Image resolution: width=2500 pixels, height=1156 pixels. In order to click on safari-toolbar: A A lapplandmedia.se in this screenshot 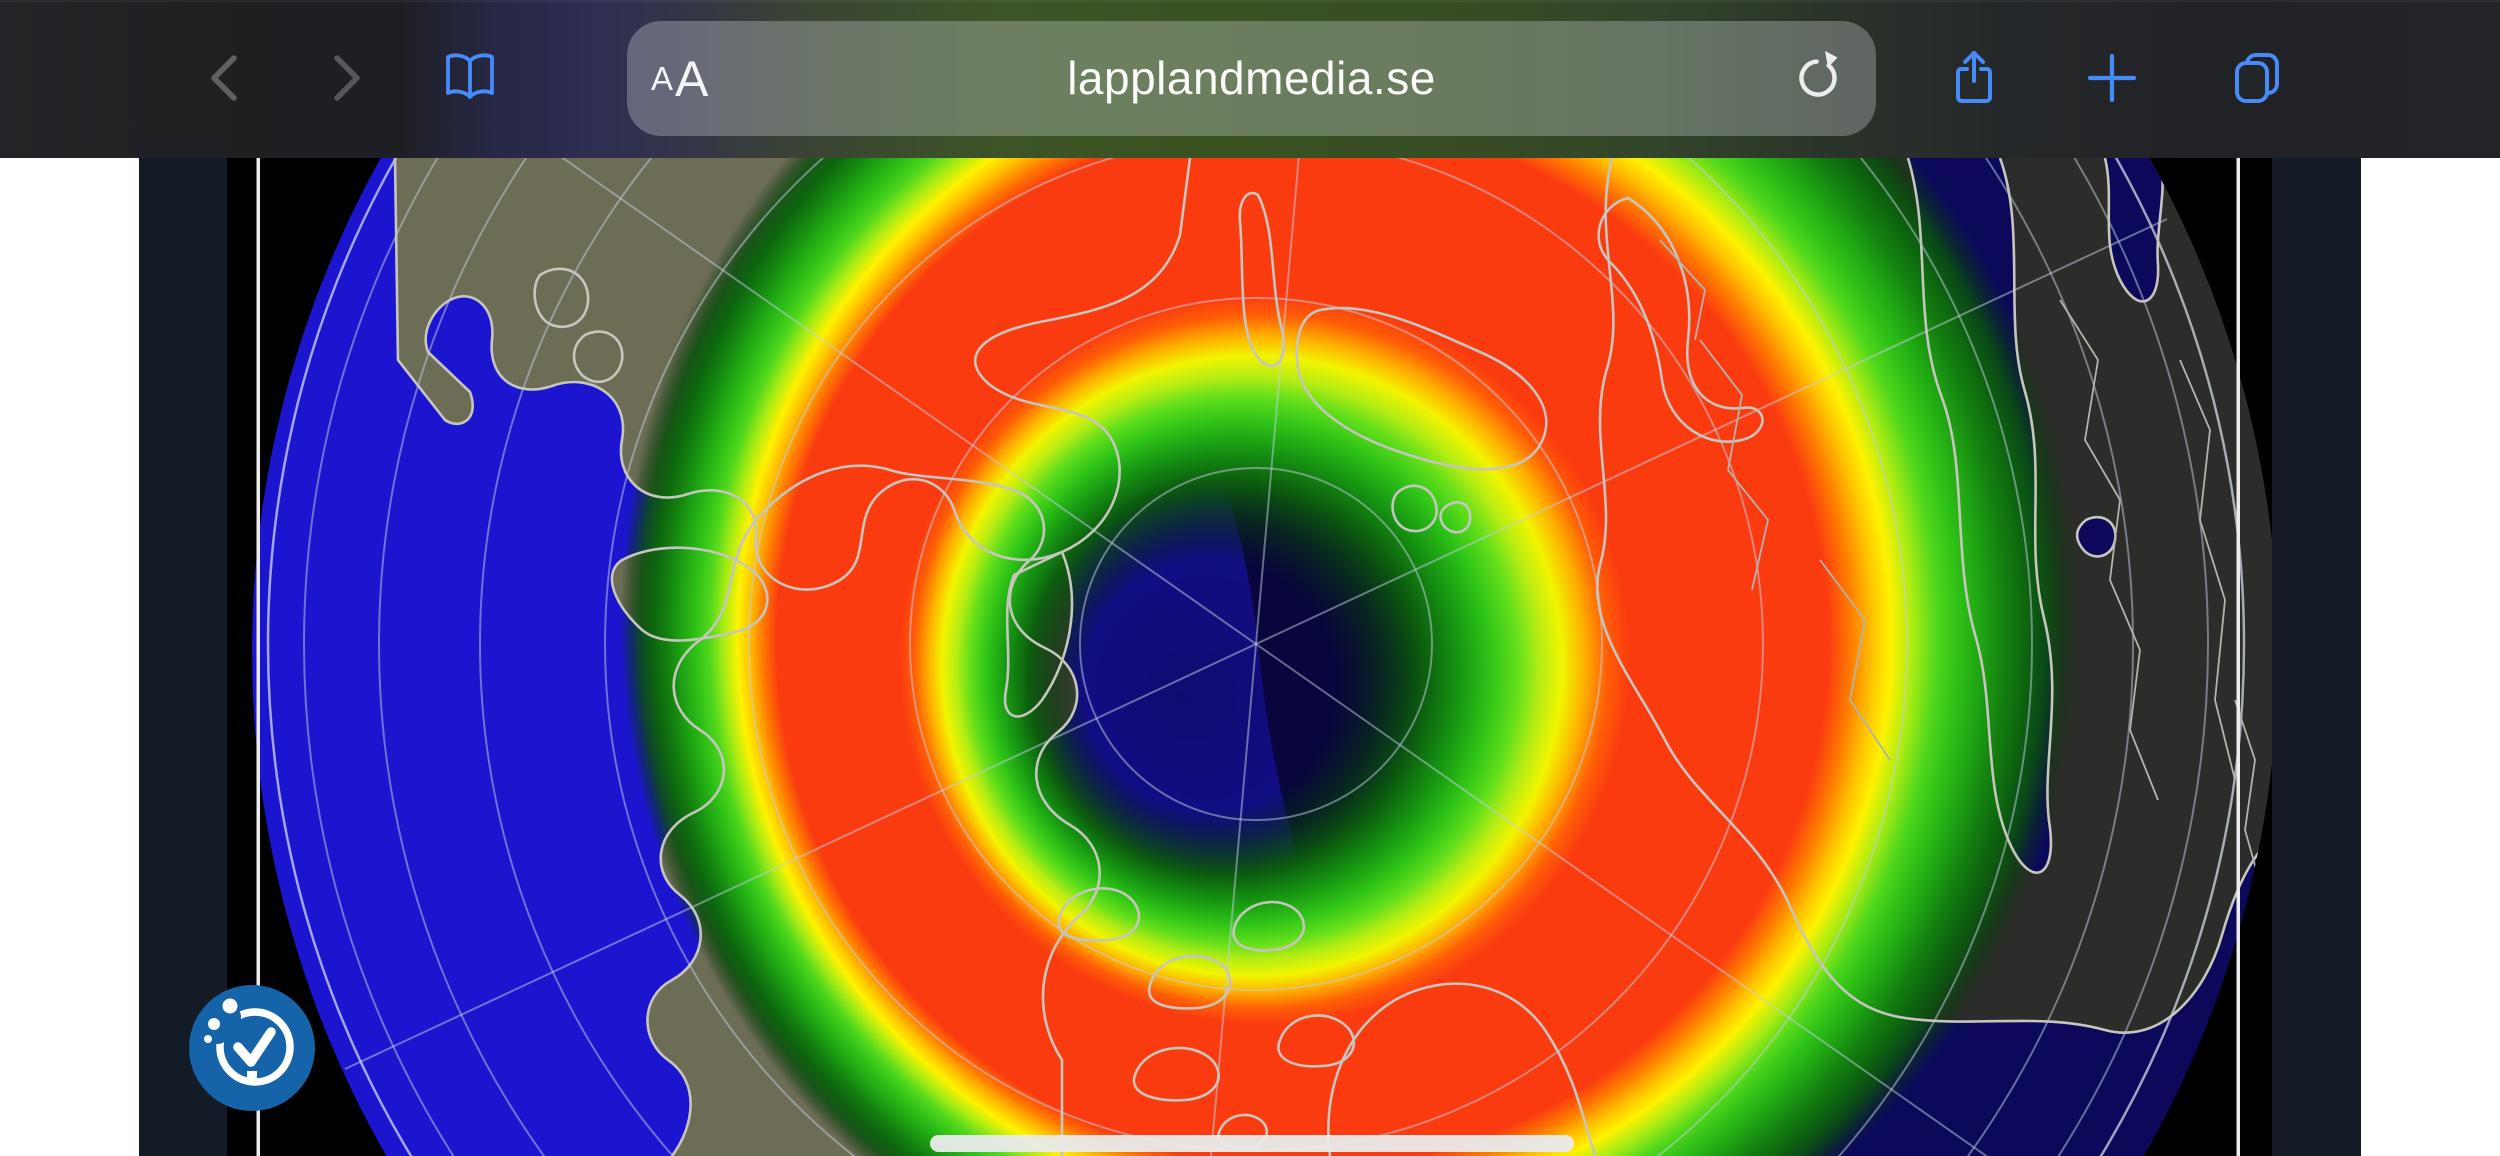, I will do `click(1250, 79)`.